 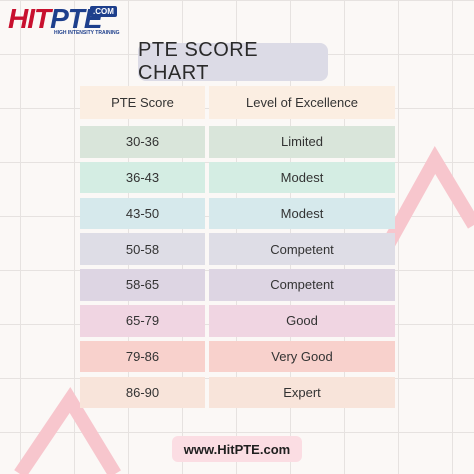 What do you see at coordinates (302, 392) in the screenshot?
I see `level-cell: Expert` at bounding box center [302, 392].